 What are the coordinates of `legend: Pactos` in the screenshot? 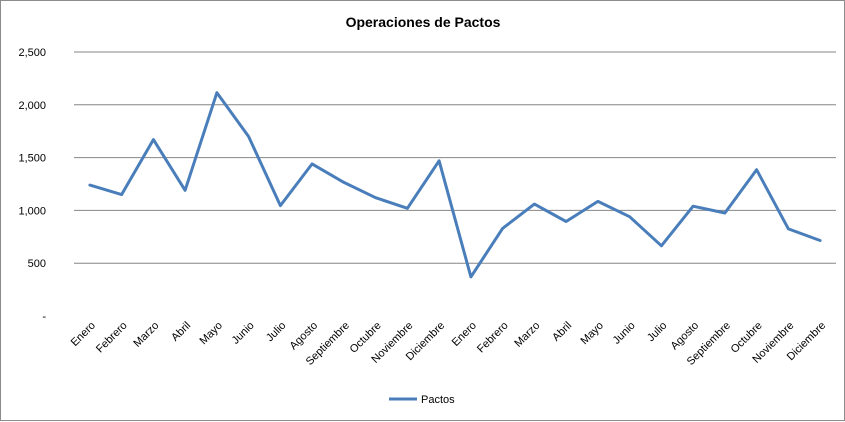 It's located at (422, 400).